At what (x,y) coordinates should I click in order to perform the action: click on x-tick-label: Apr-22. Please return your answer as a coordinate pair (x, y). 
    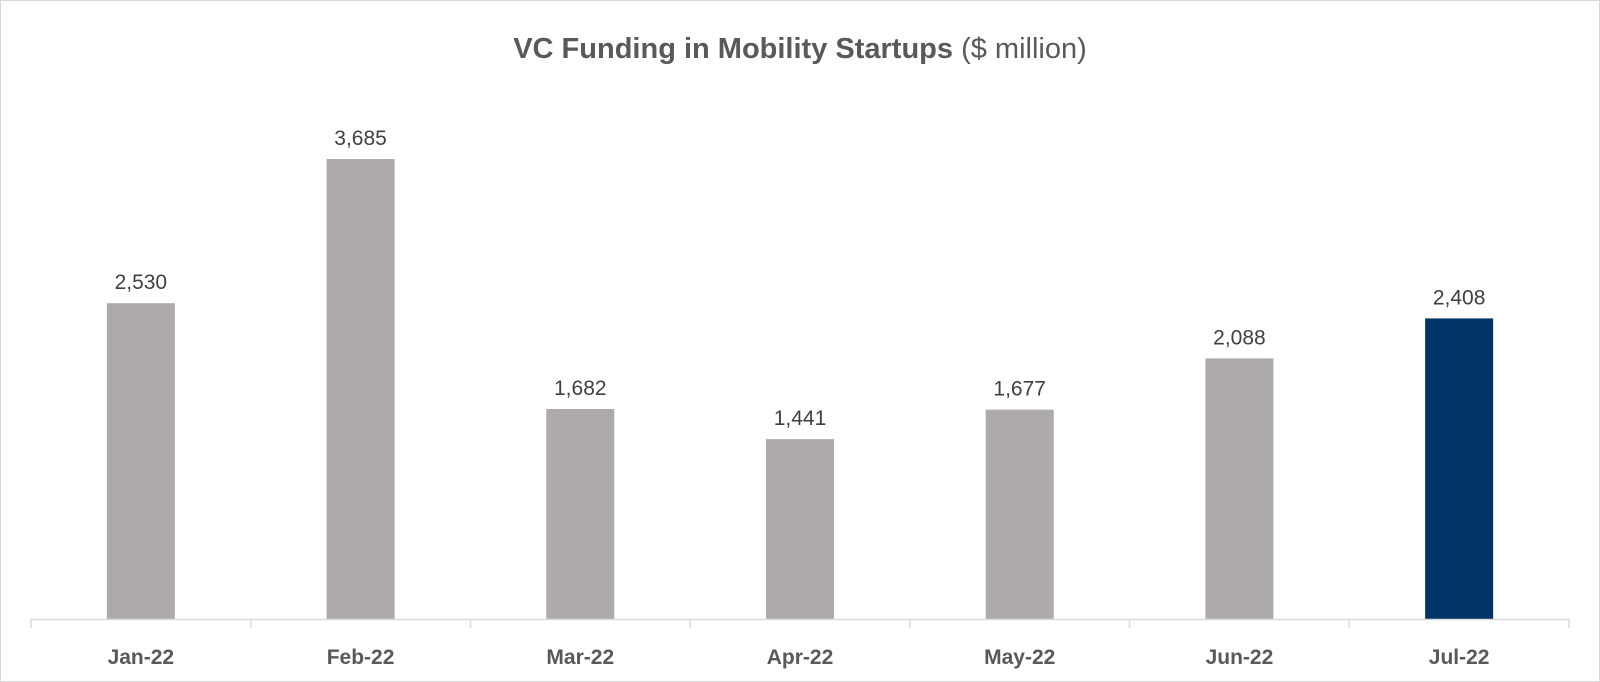
    Looking at the image, I should click on (800, 657).